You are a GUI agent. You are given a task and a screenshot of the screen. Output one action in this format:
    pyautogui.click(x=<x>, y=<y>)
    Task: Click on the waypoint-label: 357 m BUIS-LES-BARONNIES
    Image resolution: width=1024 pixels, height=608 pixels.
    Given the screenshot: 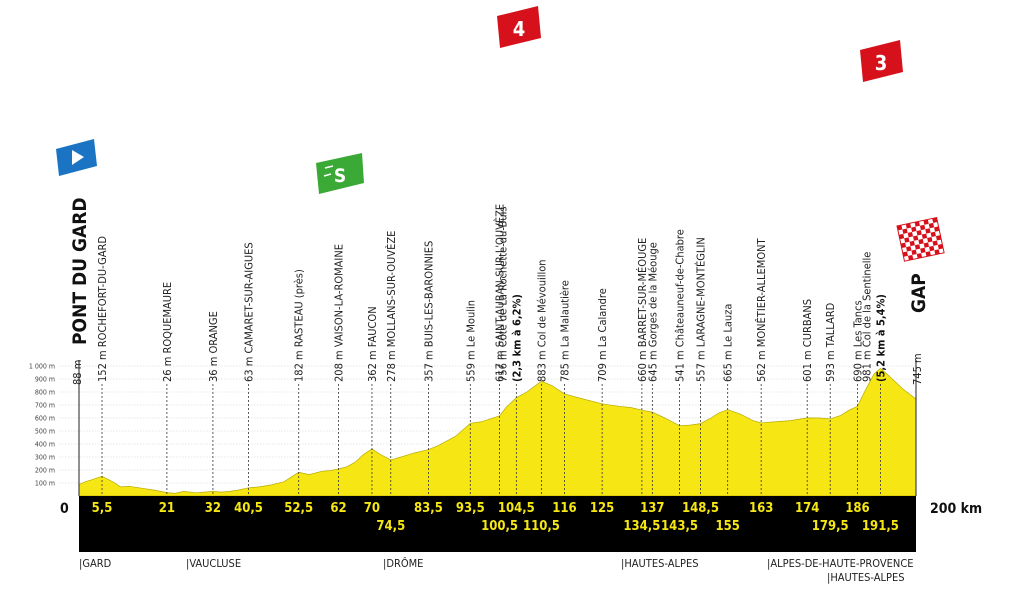 What is the action you would take?
    pyautogui.click(x=428, y=311)
    